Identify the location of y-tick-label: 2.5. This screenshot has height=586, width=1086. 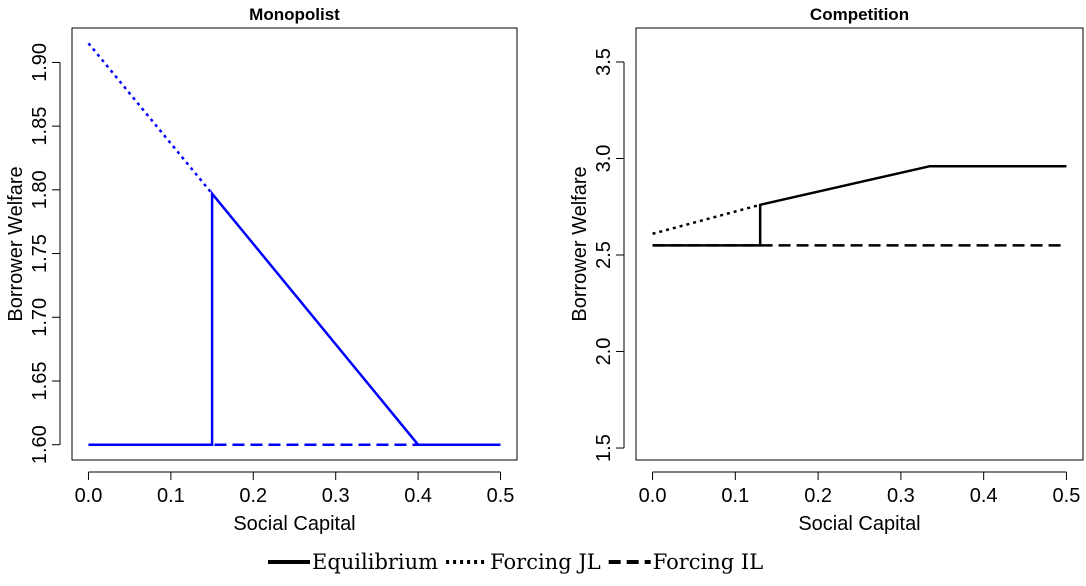
(604, 255).